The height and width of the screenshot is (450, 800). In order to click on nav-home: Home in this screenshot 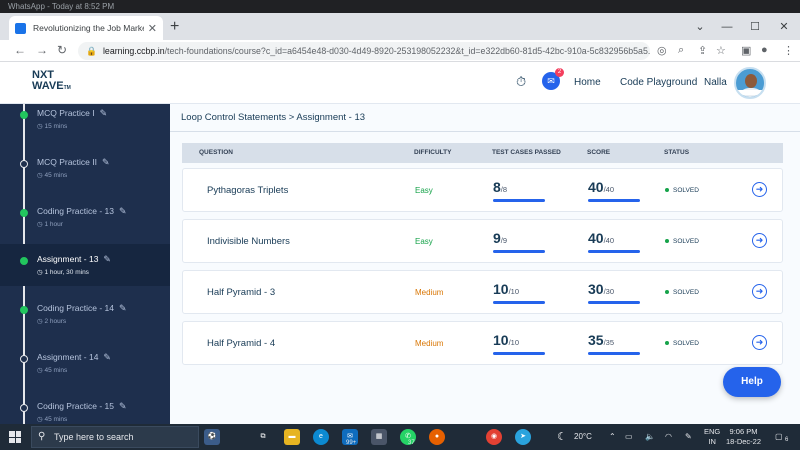, I will do `click(587, 82)`.